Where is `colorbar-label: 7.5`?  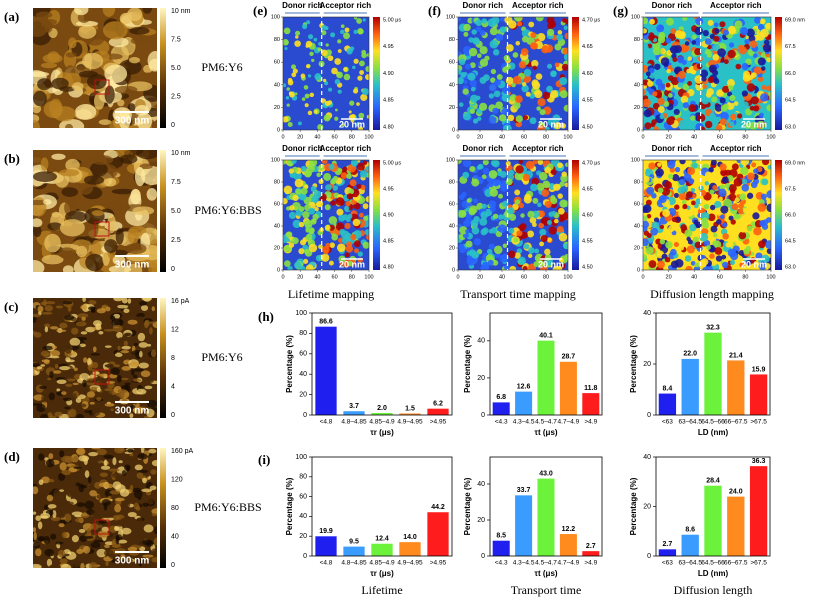 colorbar-label: 7.5 is located at coordinates (176, 39).